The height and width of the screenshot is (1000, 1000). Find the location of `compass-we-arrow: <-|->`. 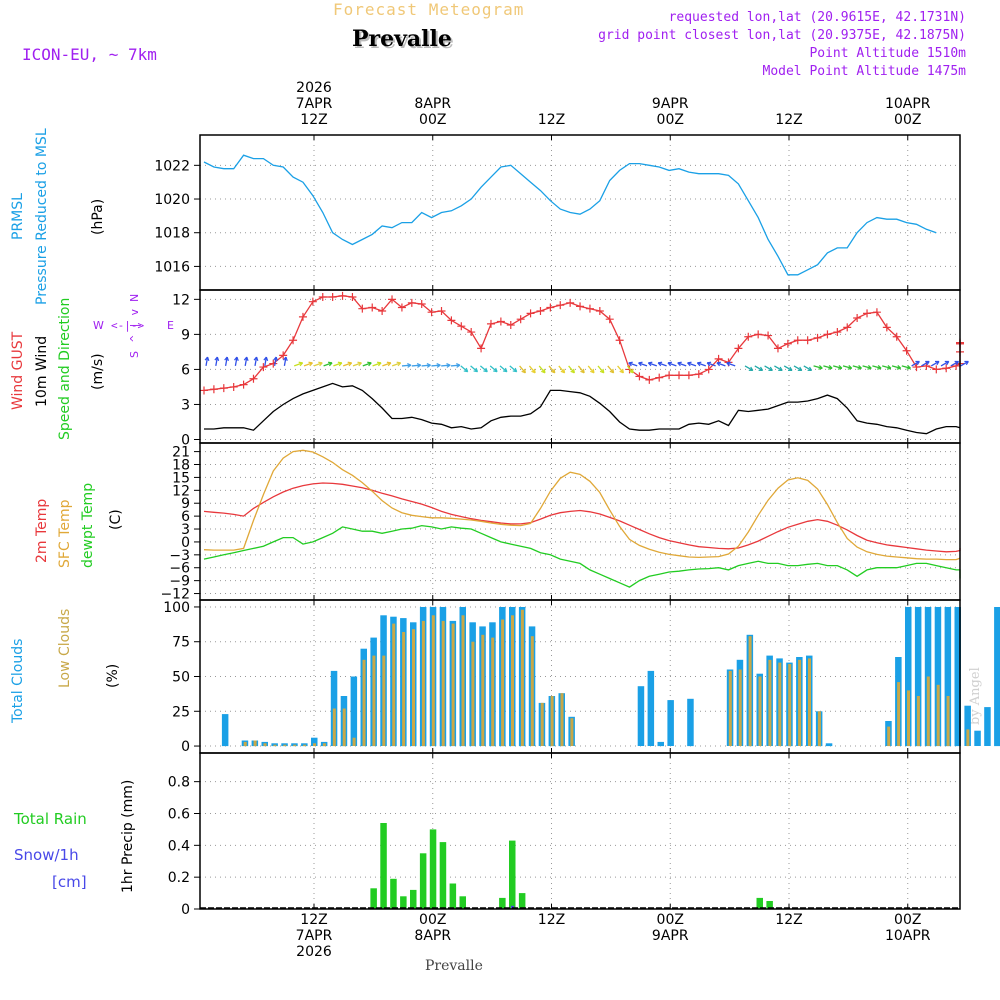

compass-we-arrow: <-|-> is located at coordinates (128, 325).